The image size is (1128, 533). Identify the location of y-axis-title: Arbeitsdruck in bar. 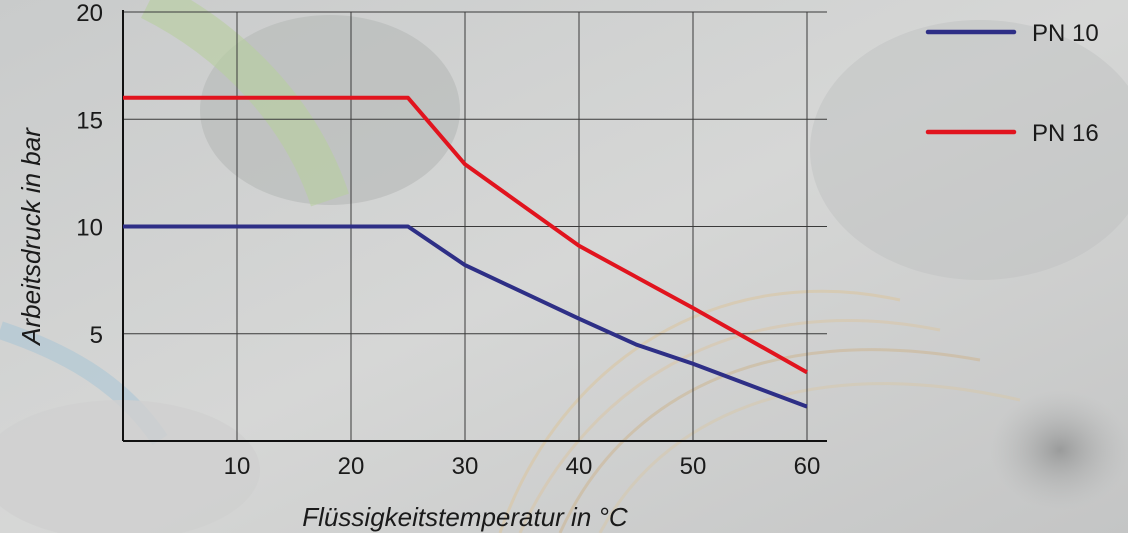
(31, 237).